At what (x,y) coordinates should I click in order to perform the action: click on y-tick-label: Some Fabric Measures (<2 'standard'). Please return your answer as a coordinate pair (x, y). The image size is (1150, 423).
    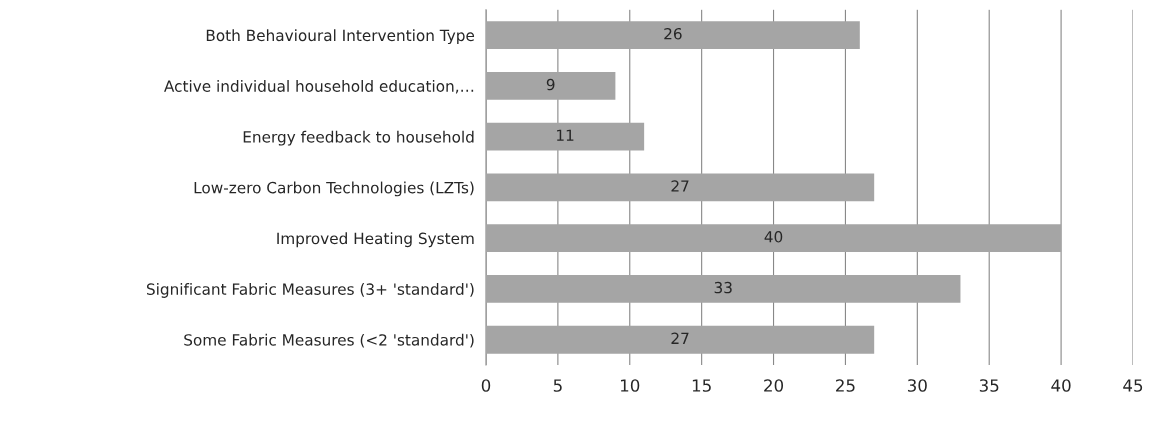
    Looking at the image, I should click on (329, 340).